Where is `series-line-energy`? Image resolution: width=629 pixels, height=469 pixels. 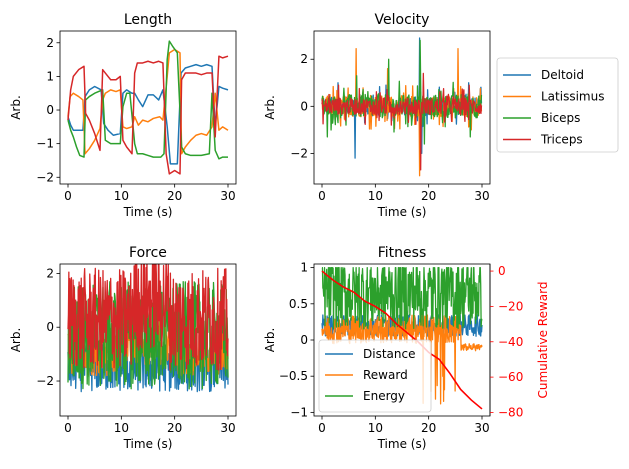
series-line-energy is located at coordinates (402, 298).